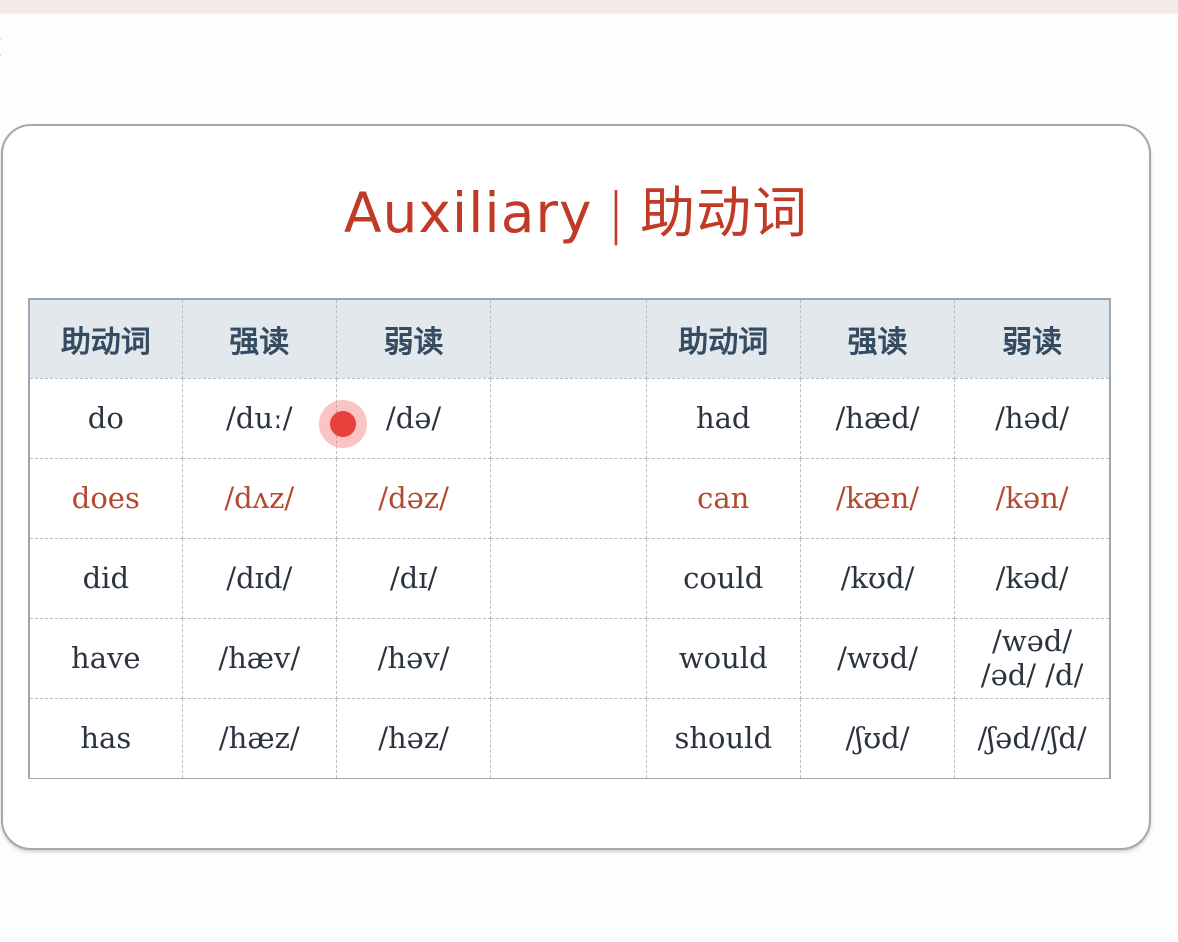 Image resolution: width=1178 pixels, height=942 pixels. What do you see at coordinates (413, 737) in the screenshot?
I see `cell-weak: /həz/` at bounding box center [413, 737].